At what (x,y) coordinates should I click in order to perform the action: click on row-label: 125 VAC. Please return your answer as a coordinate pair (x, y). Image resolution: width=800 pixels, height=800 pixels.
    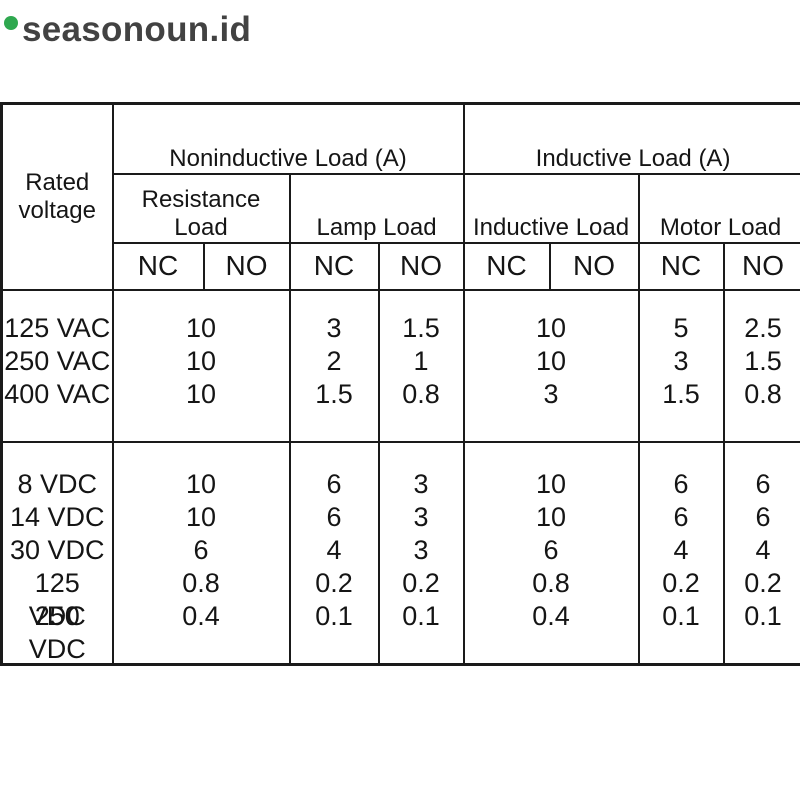
    Looking at the image, I should click on (57, 327).